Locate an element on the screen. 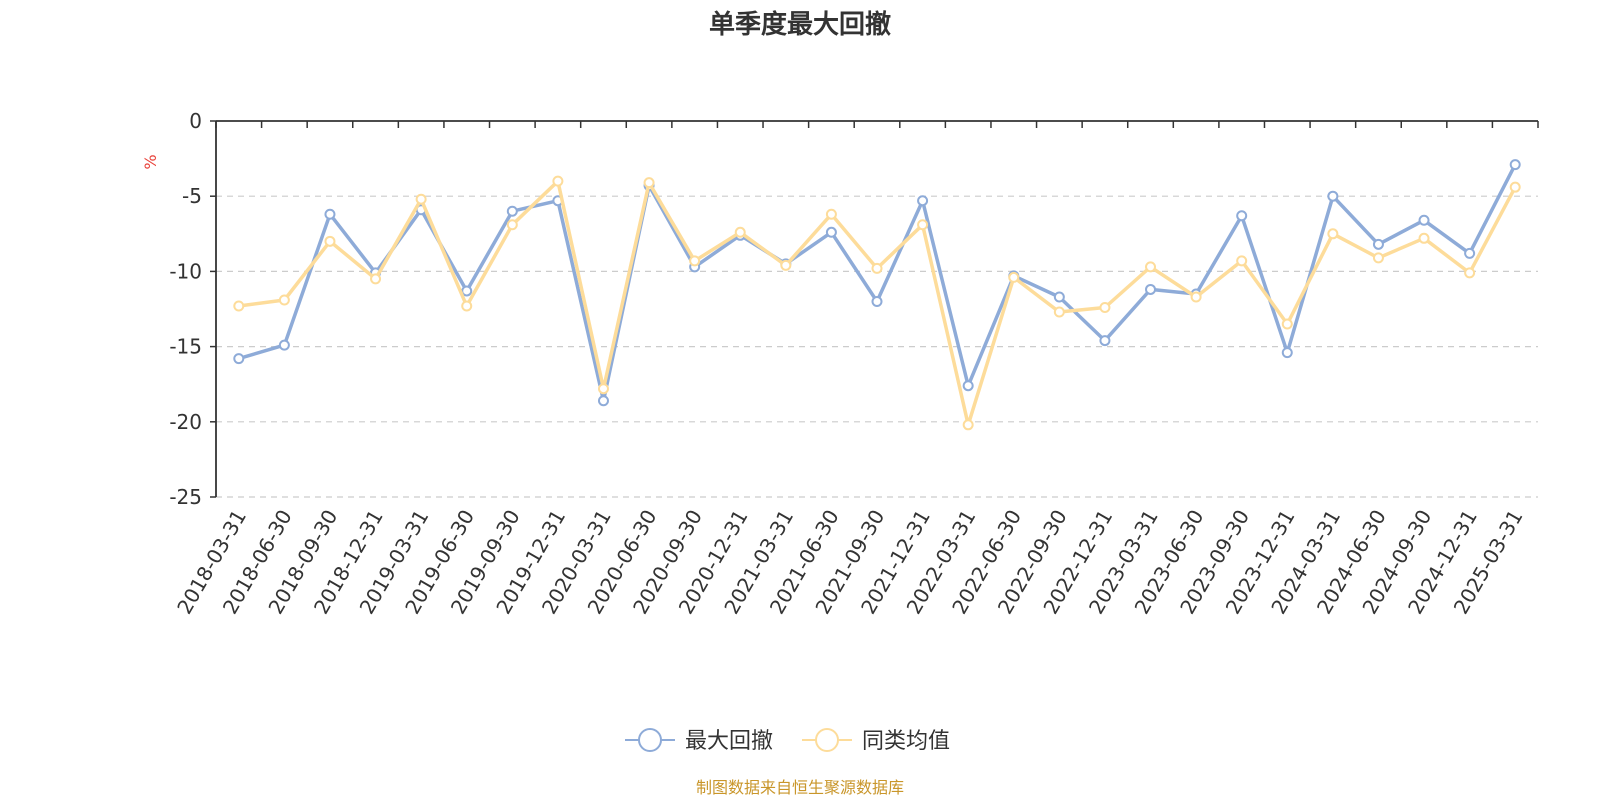 The image size is (1600, 800). legend-label-0: 最大回撤 is located at coordinates (729, 741).